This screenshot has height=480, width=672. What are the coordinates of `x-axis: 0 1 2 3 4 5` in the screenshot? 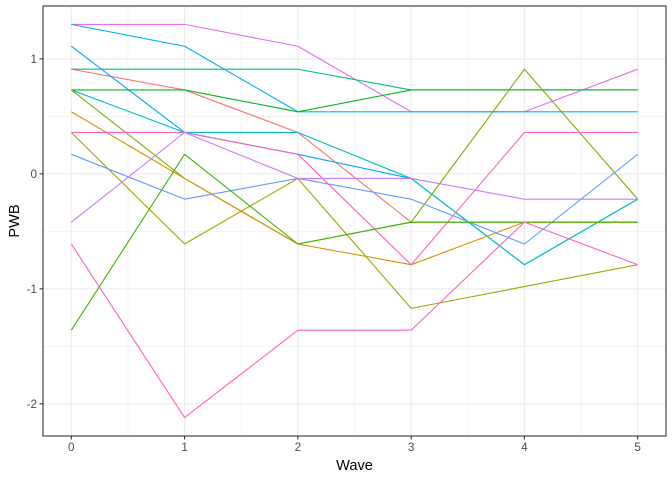 It's located at (354, 445).